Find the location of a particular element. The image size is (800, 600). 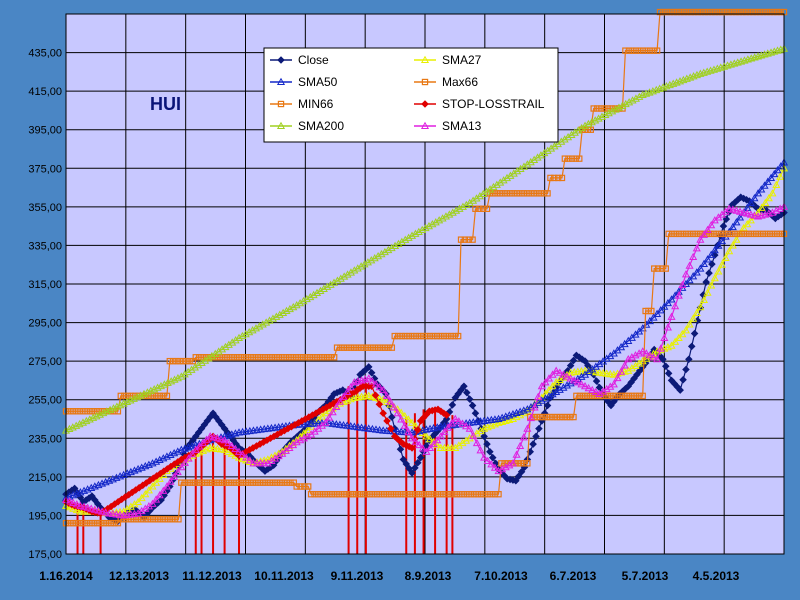

legend-label: SMA50 is located at coordinates (318, 82).